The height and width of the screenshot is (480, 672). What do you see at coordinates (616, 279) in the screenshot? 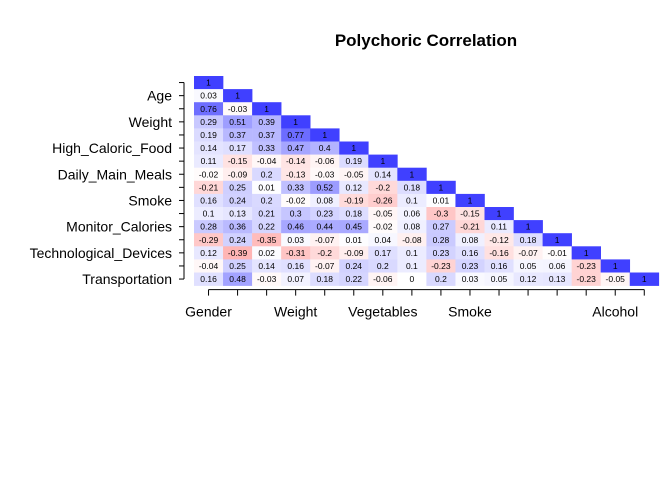
I see `cell-value-label: -0.05` at bounding box center [616, 279].